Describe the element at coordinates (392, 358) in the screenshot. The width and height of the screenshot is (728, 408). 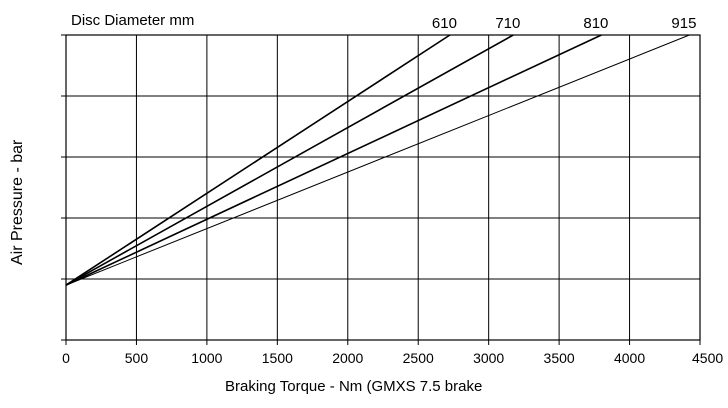
I see `x-tick-labels: 0 500 1000 1500 2000 2500 3000 3500 4000 4500` at that location.